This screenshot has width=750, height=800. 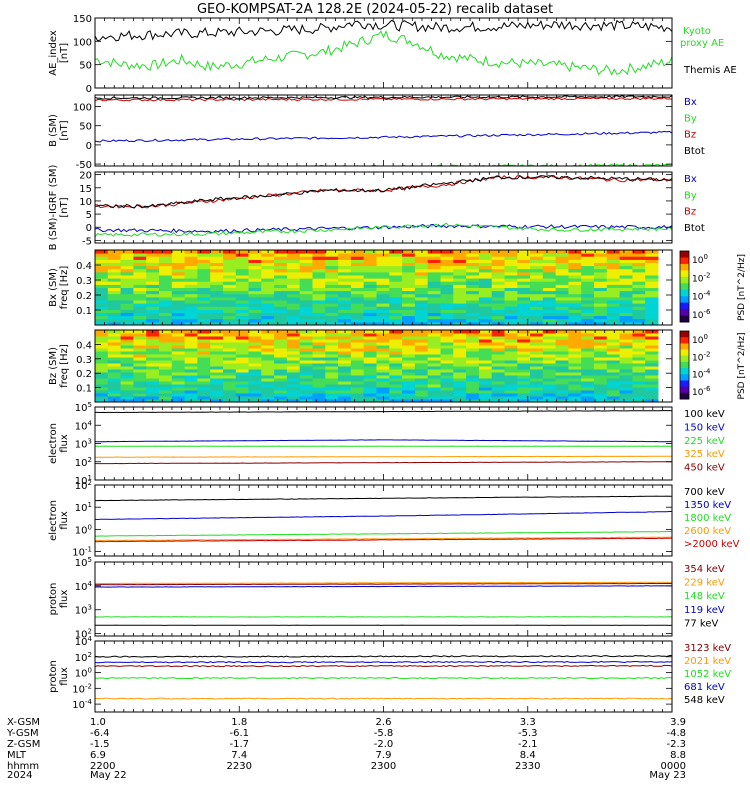 What do you see at coordinates (528, 755) in the screenshot?
I see `ephemeris-value: 8.4` at bounding box center [528, 755].